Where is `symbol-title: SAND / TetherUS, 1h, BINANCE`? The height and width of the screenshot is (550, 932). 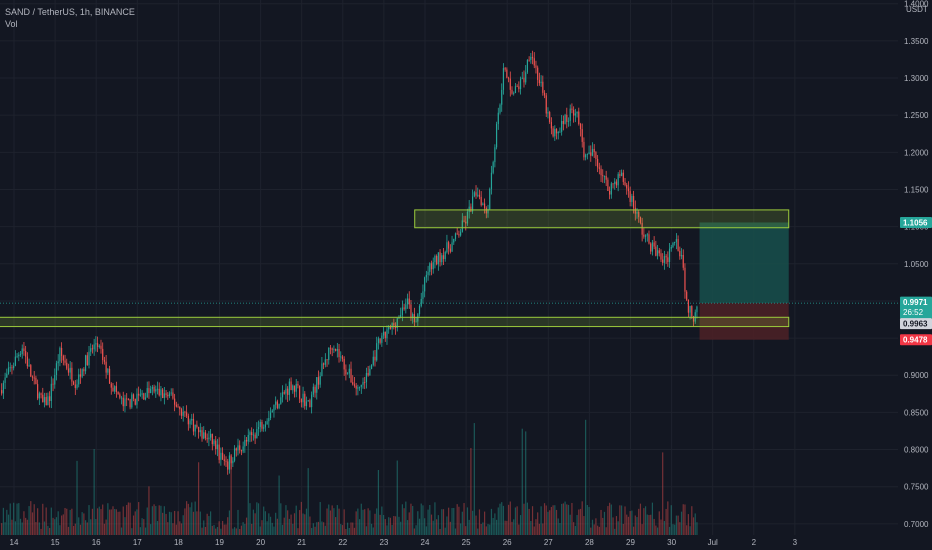
symbol-title: SAND / TetherUS, 1h, BINANCE is located at coordinates (70, 12).